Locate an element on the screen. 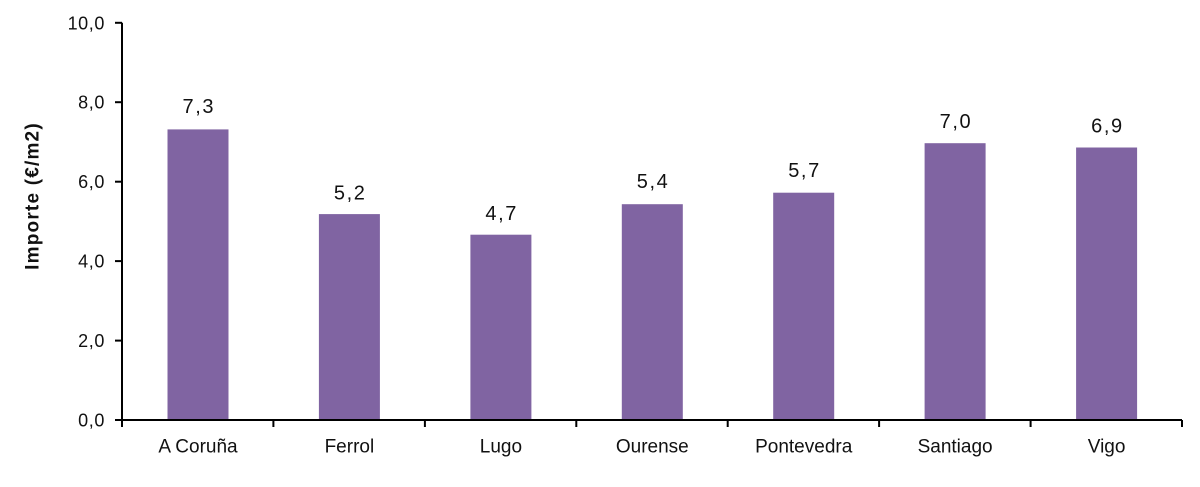  svg-text: Ferrol is located at coordinates (350, 447).